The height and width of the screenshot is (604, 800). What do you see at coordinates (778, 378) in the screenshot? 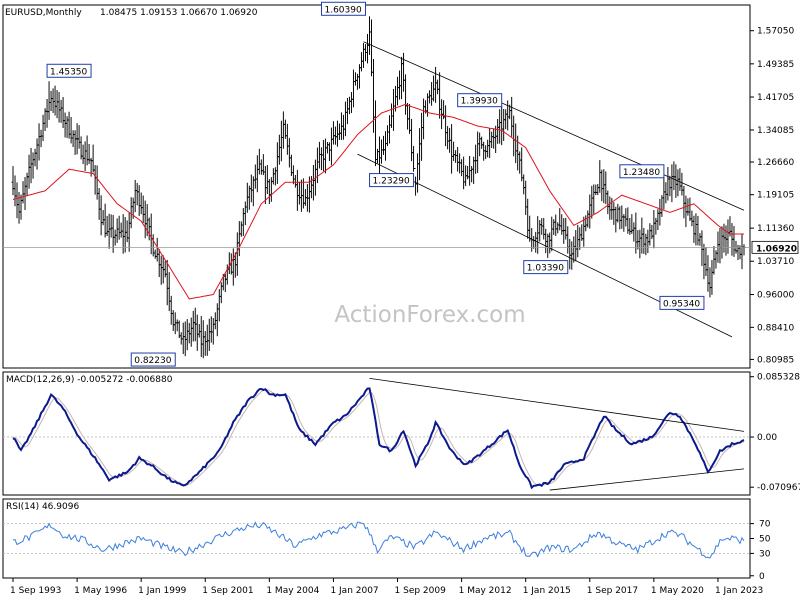
I see `macd-y-tick-label: 0.085328` at bounding box center [778, 378].